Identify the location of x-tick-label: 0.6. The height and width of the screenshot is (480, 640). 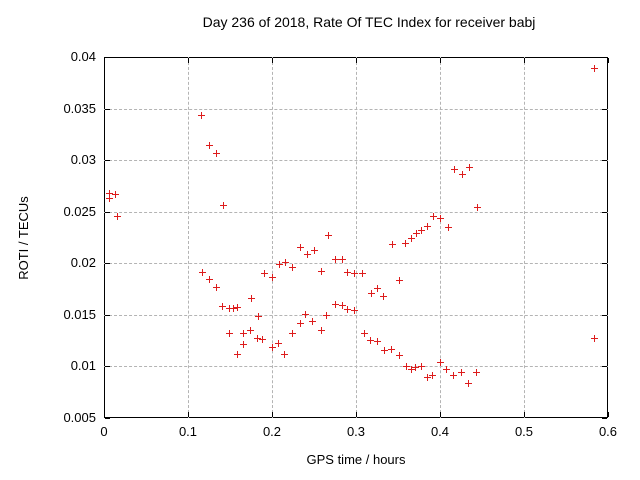
(608, 431).